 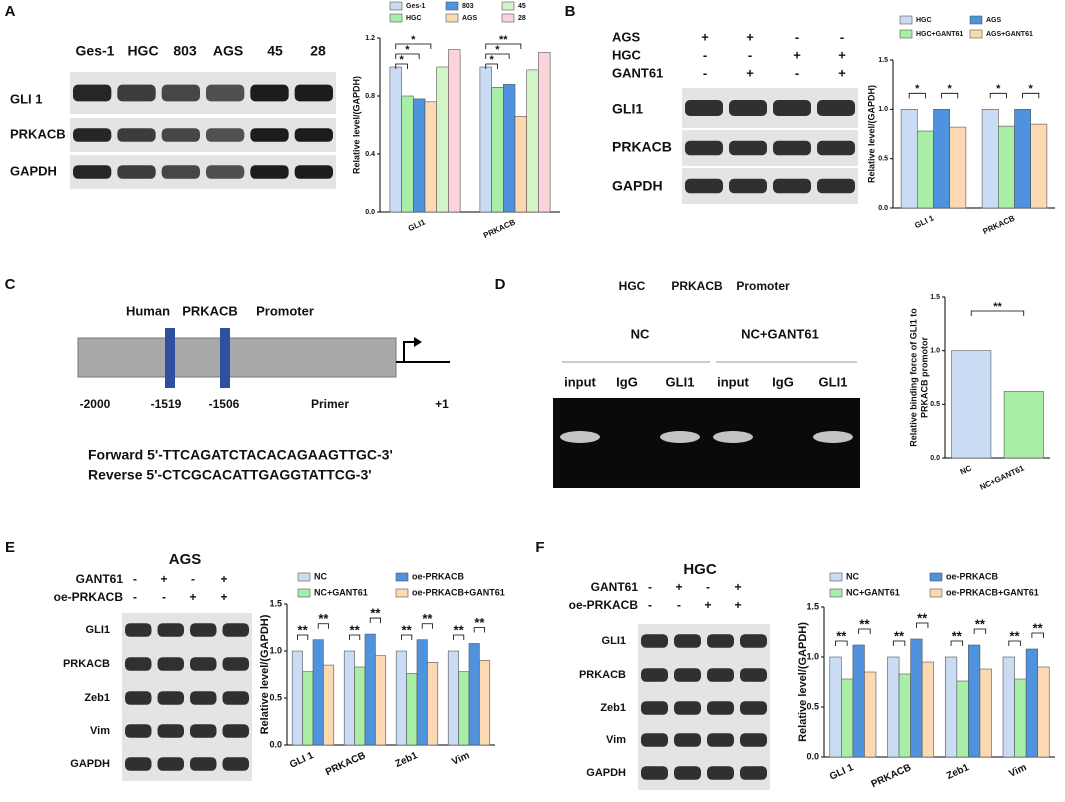 What do you see at coordinates (10, 547) in the screenshot?
I see `panel-letter: E` at bounding box center [10, 547].